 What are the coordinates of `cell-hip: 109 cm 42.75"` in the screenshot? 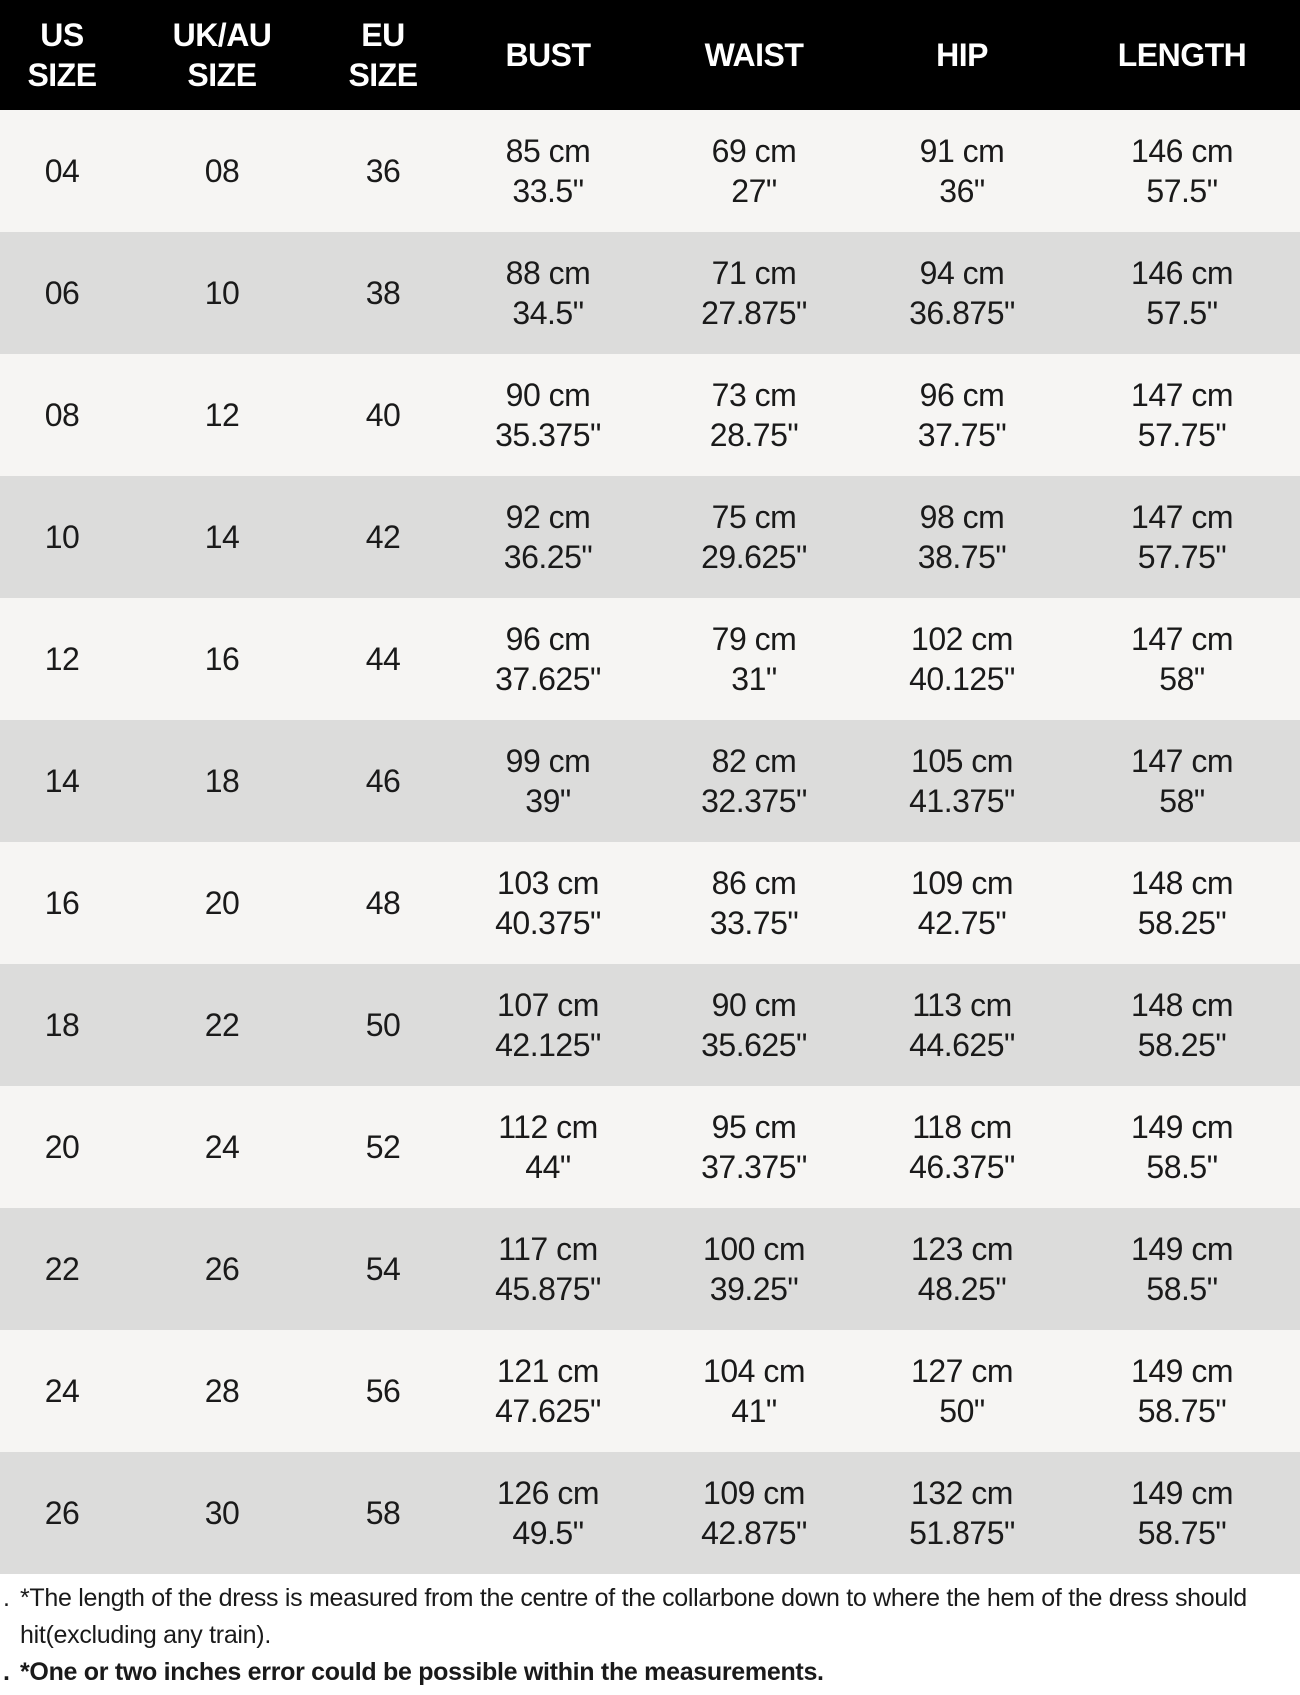 It's located at (962, 903).